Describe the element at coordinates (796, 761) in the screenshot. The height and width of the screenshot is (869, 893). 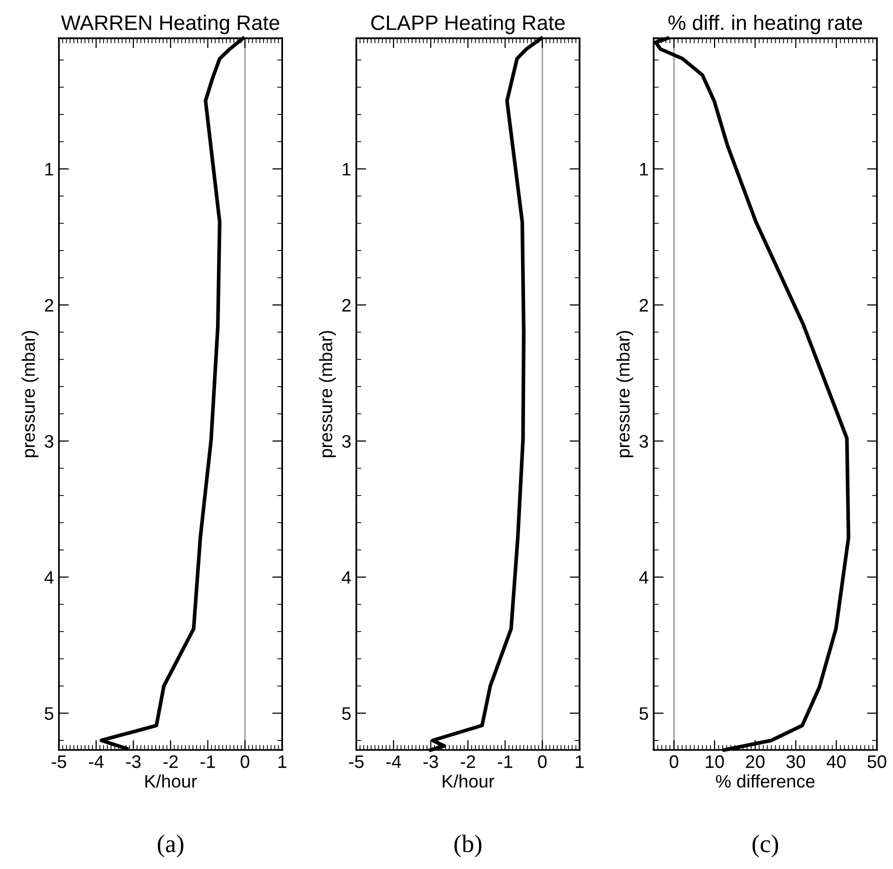
I see `x-tick-label: 30` at that location.